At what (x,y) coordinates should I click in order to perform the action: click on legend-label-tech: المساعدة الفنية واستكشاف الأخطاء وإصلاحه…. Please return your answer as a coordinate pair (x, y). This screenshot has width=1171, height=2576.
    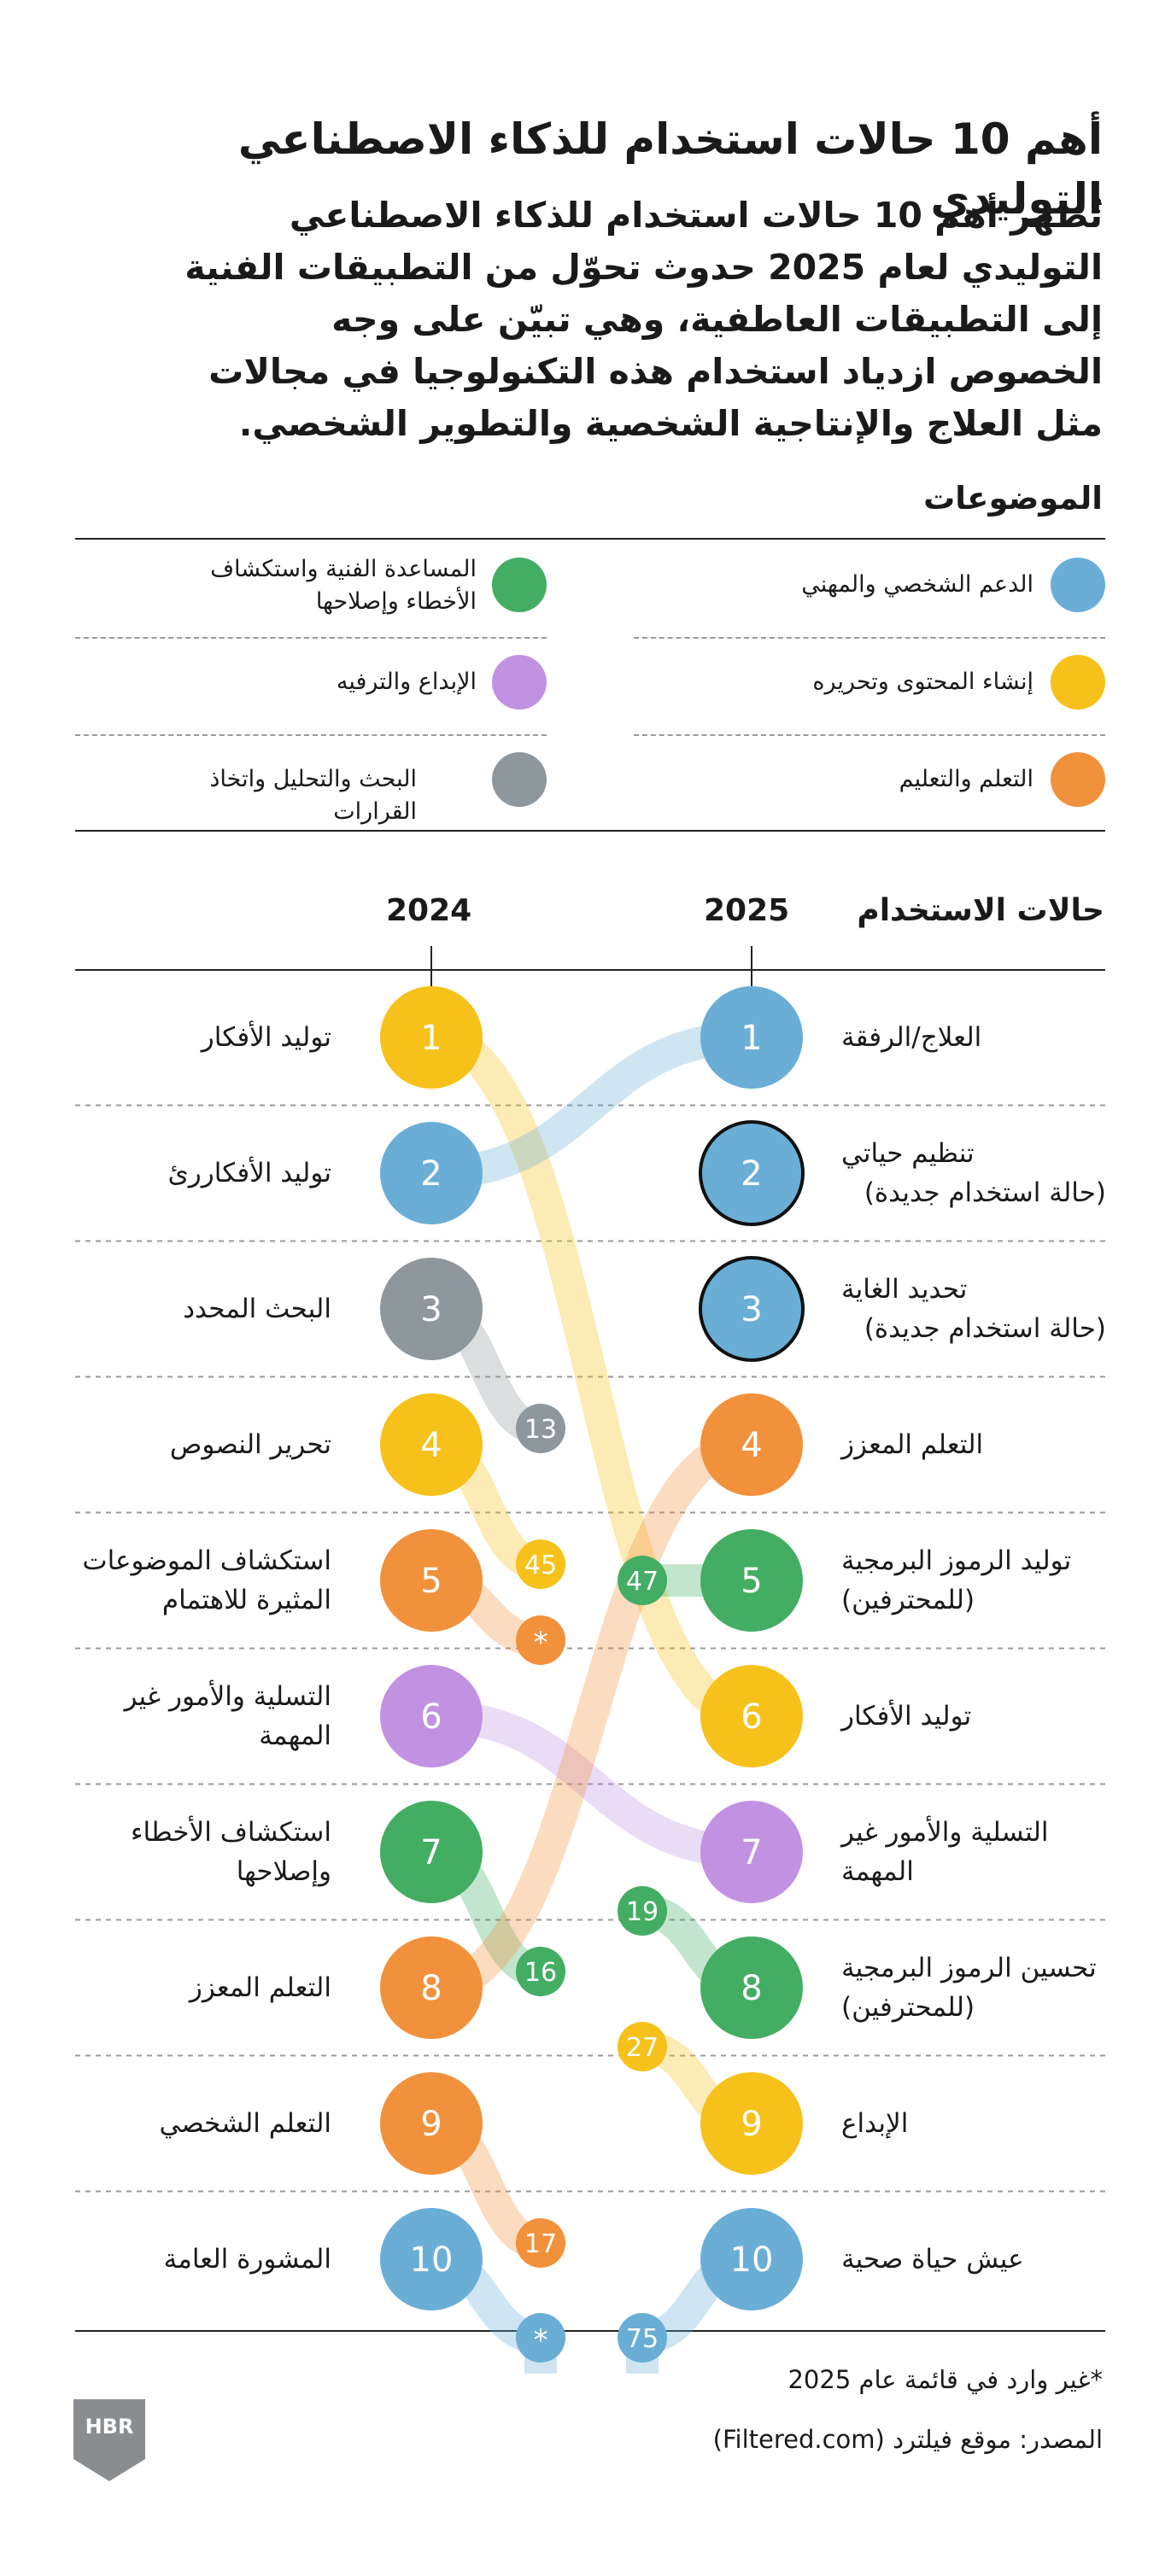
    Looking at the image, I should click on (343, 585).